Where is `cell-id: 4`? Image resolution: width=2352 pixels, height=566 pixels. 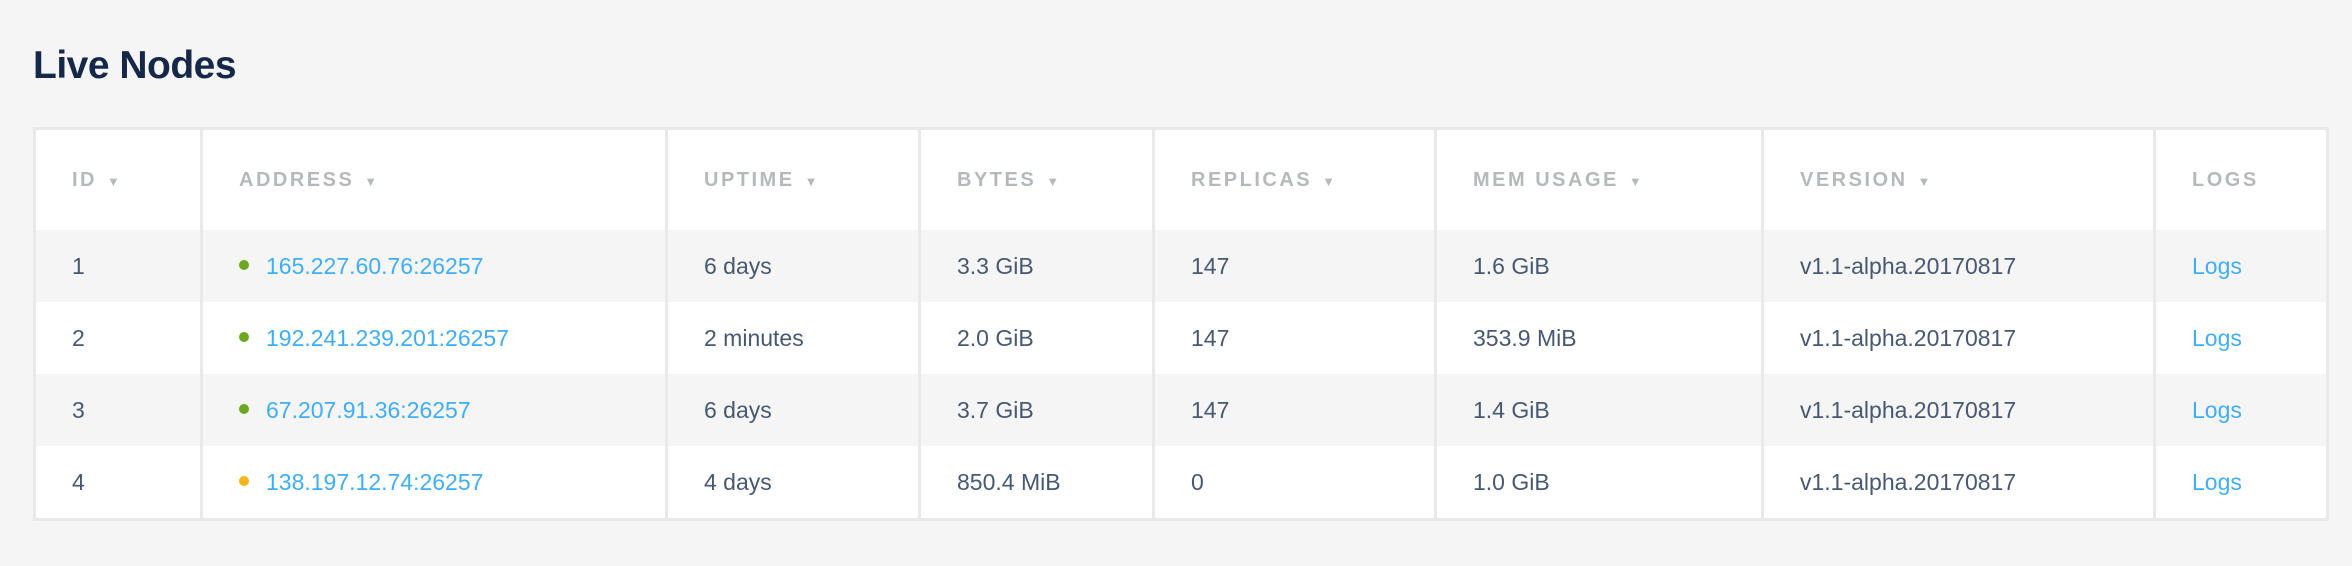 cell-id: 4 is located at coordinates (118, 483).